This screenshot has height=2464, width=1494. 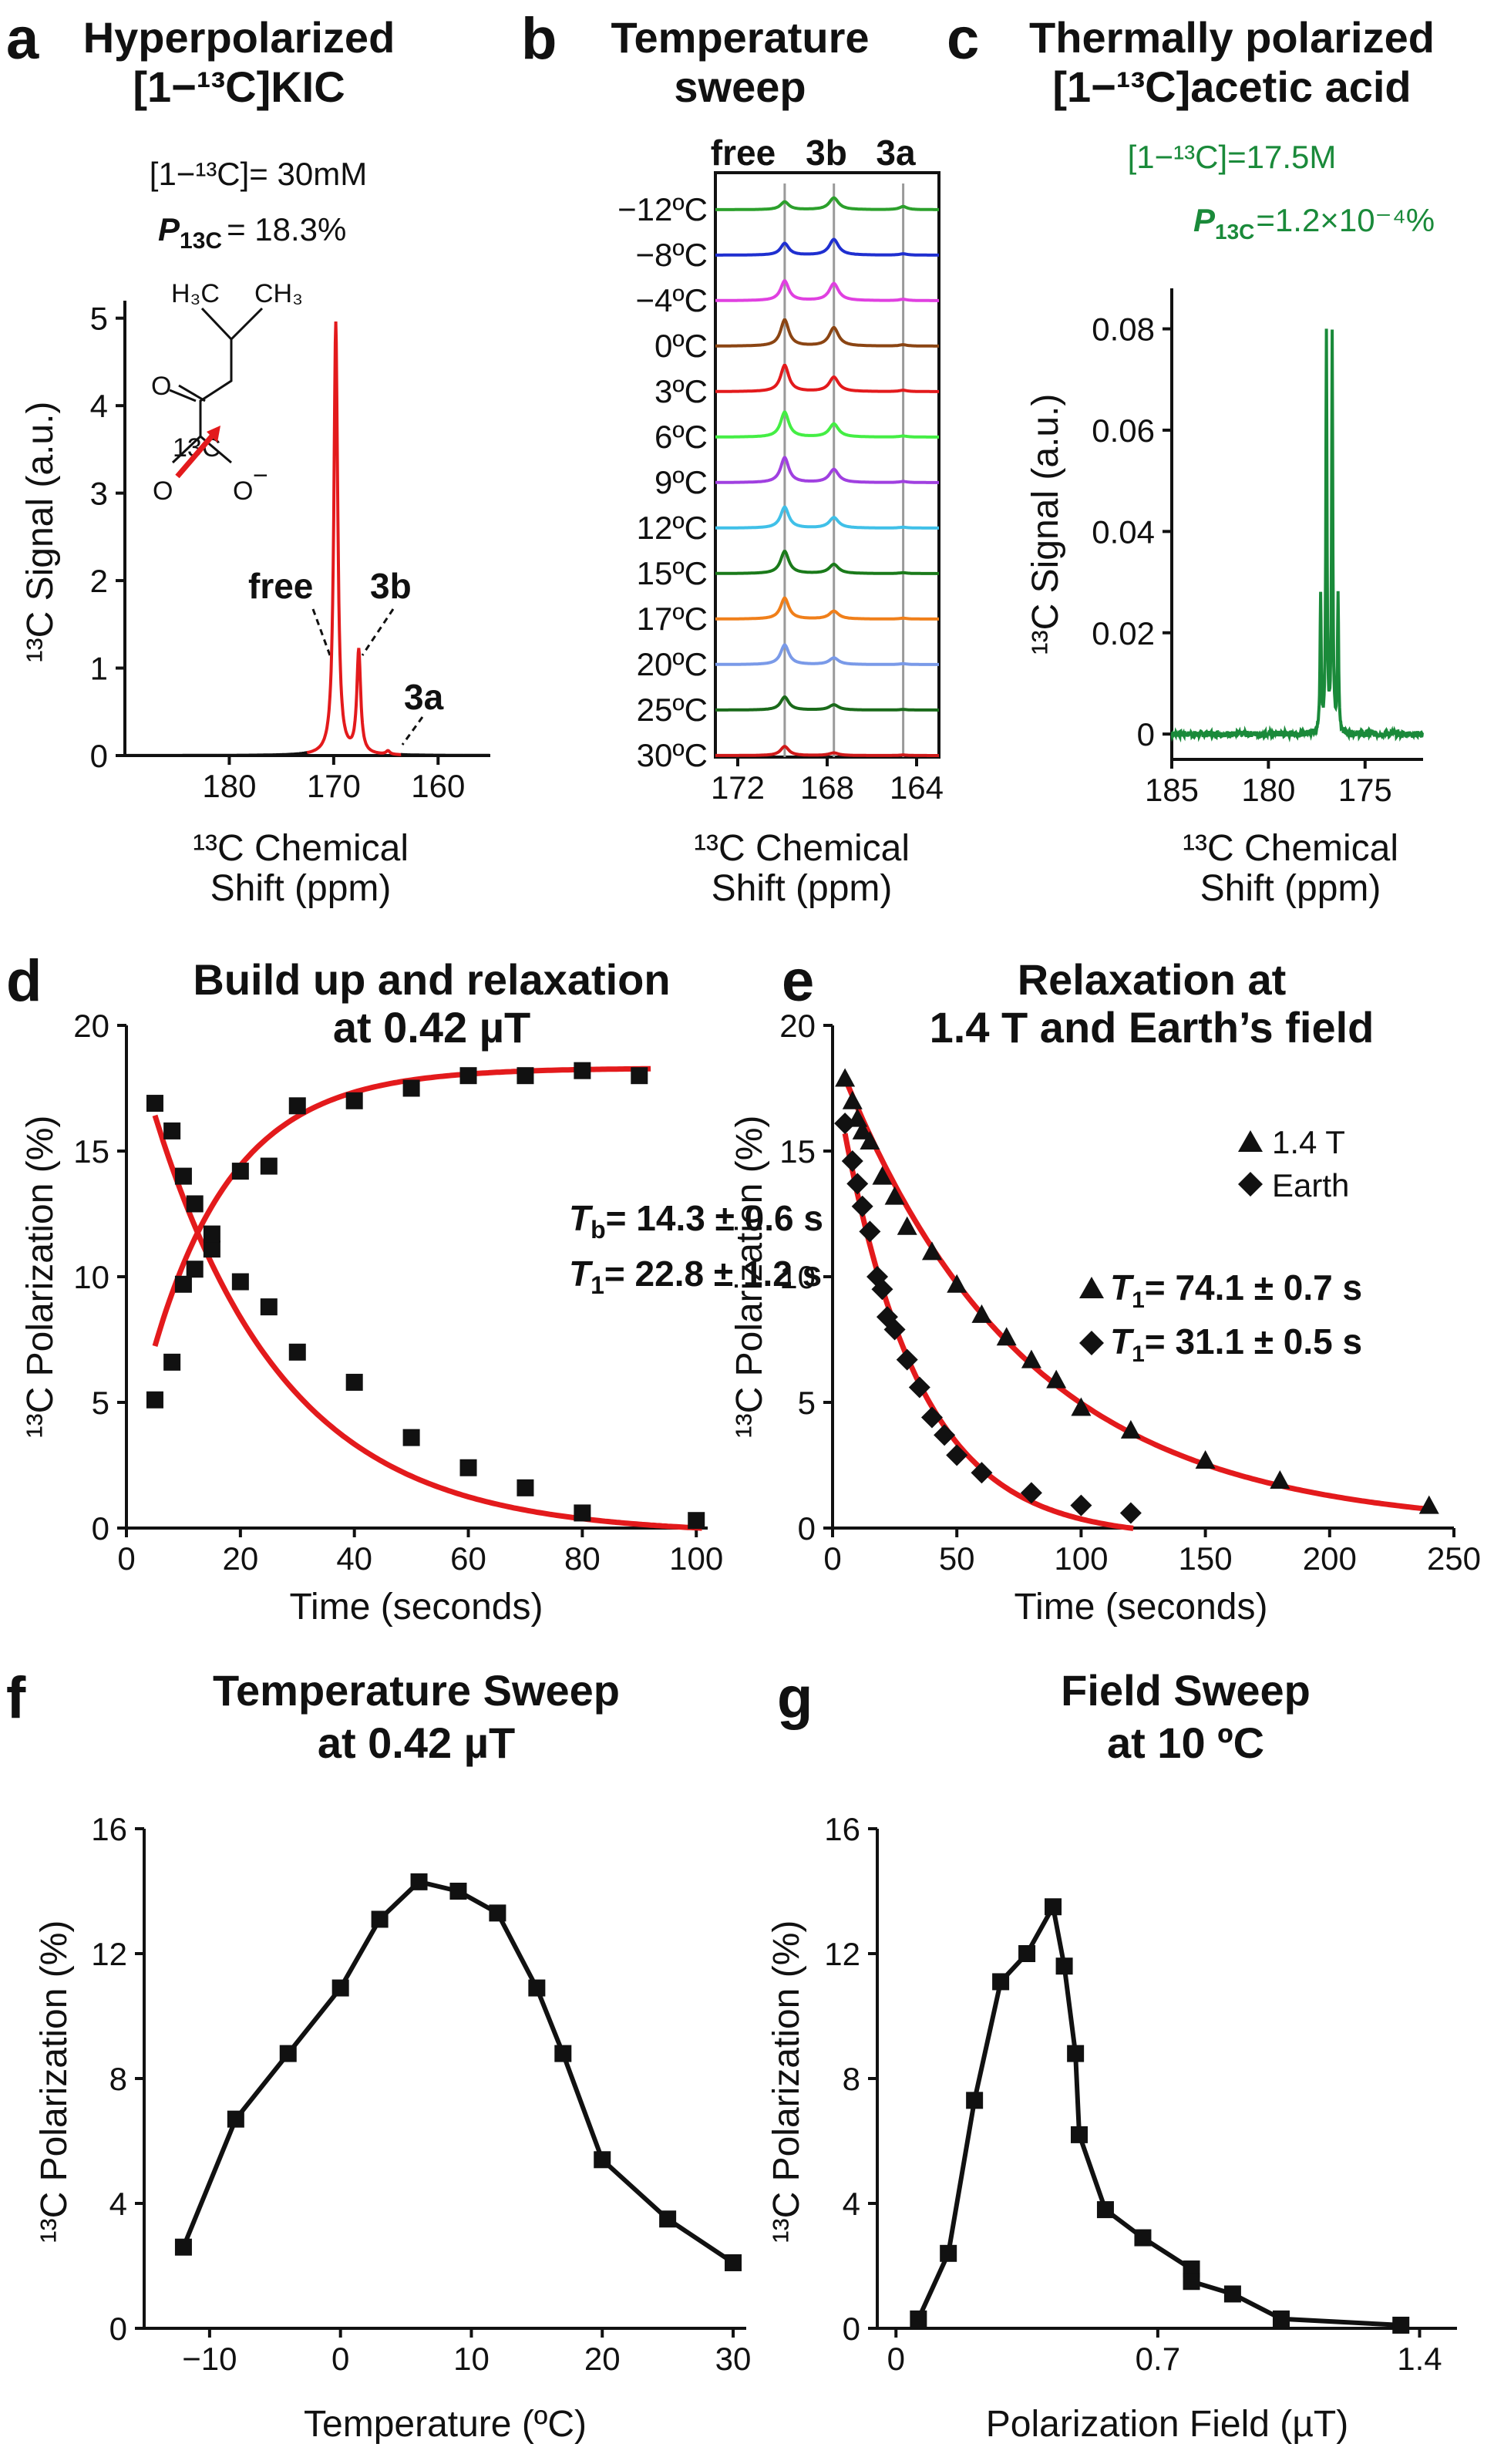 I want to click on panel-letter-e: e, so click(x=798, y=981).